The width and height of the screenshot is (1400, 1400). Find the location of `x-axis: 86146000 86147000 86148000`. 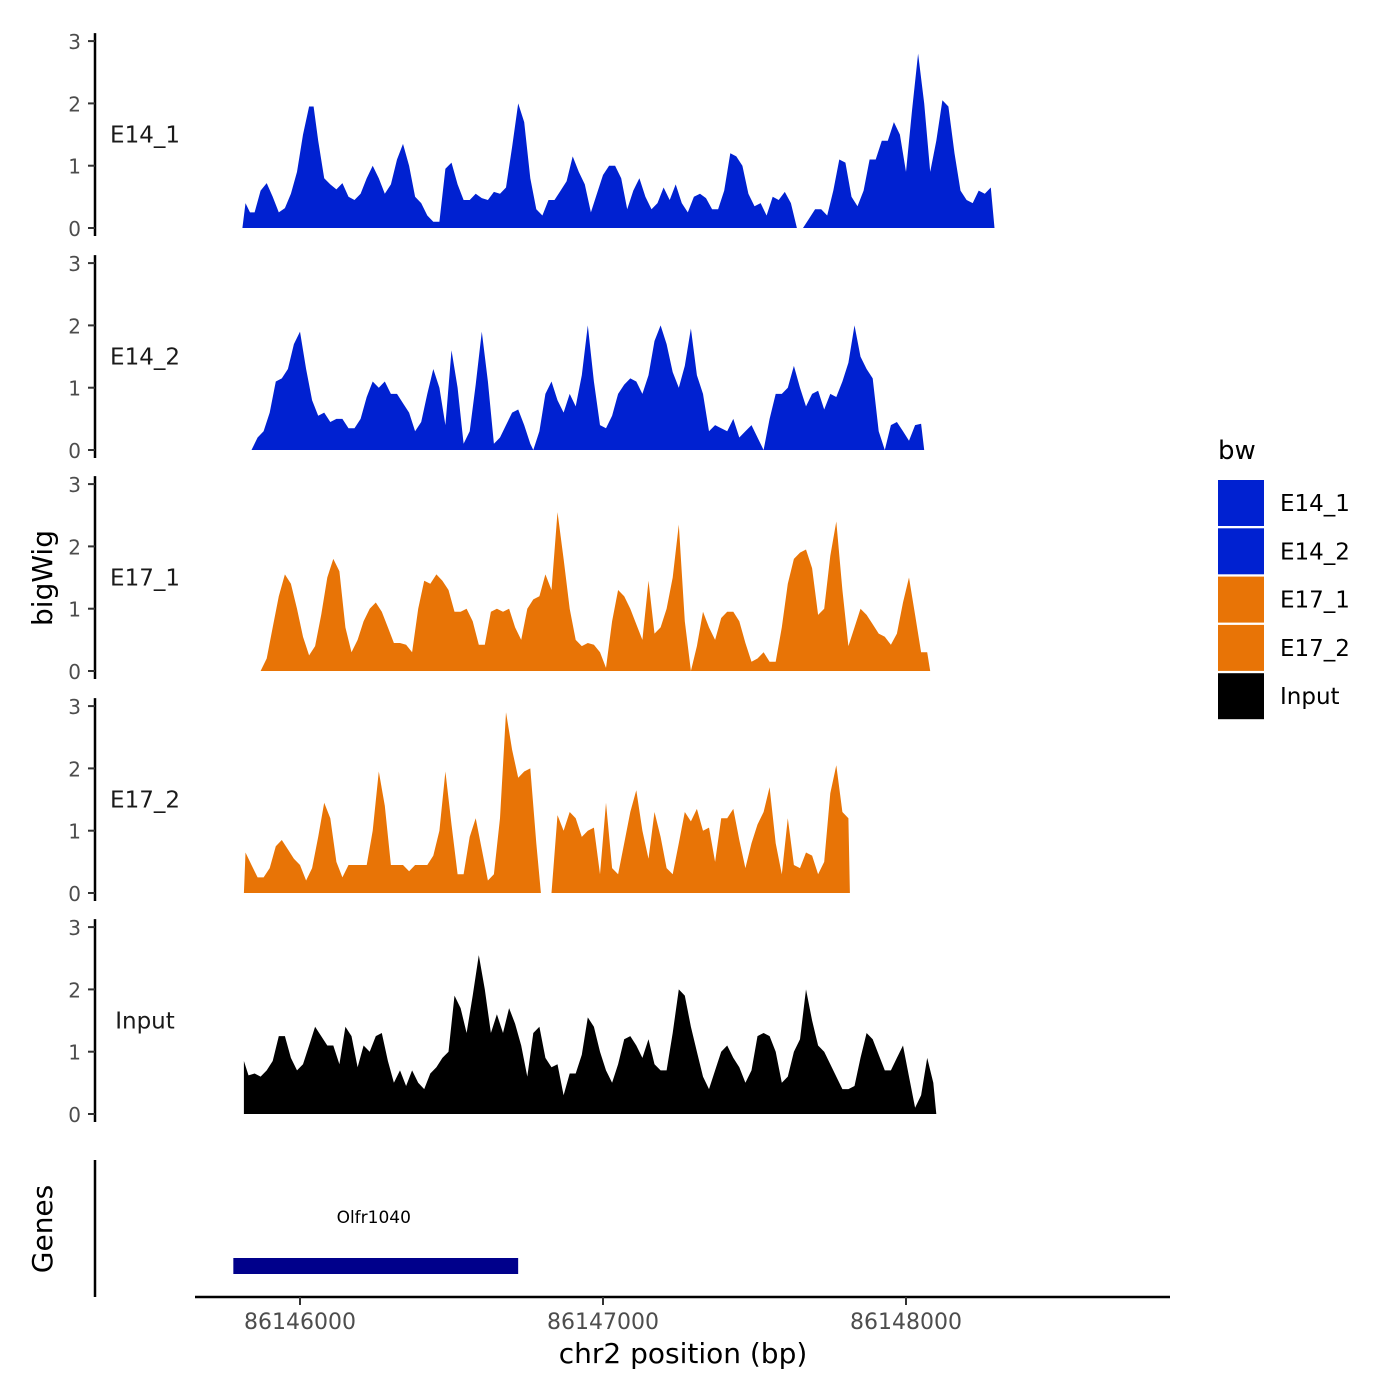

x-axis: 86146000 86147000 86148000 is located at coordinates (682, 1315).